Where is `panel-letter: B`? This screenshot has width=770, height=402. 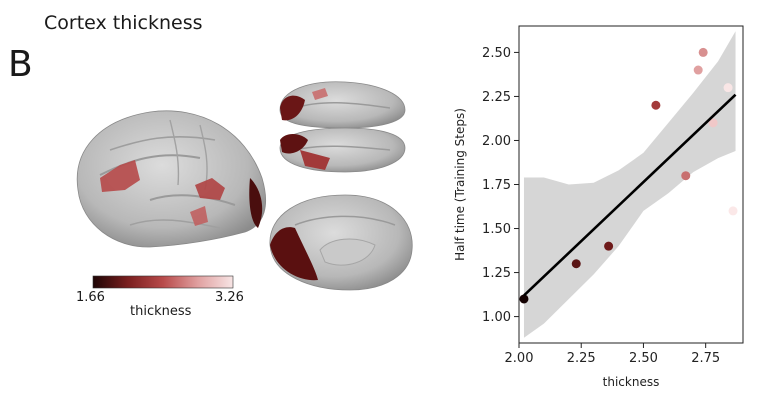
panel-letter: B is located at coordinates (20, 64).